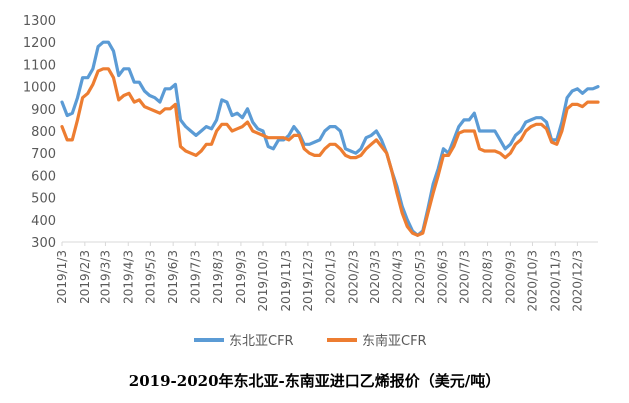 Image resolution: width=629 pixels, height=403 pixels. I want to click on x-tick-label: 2019/10/3, so click(263, 281).